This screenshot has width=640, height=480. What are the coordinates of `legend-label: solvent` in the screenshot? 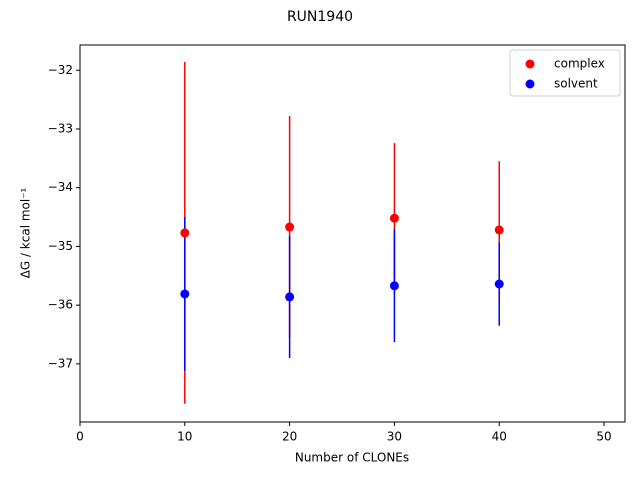 It's located at (576, 84).